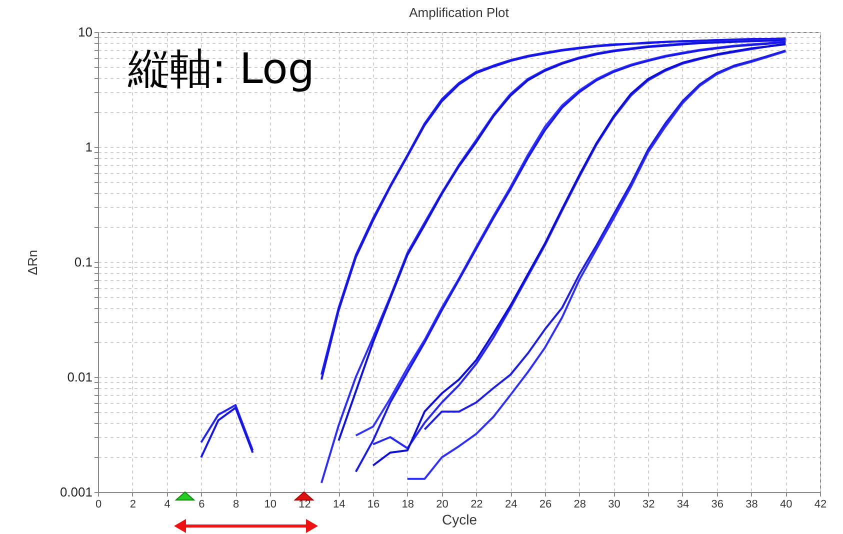 Image resolution: width=843 pixels, height=534 pixels. Describe the element at coordinates (76, 492) in the screenshot. I see `y-tick-label: 0.001` at that location.